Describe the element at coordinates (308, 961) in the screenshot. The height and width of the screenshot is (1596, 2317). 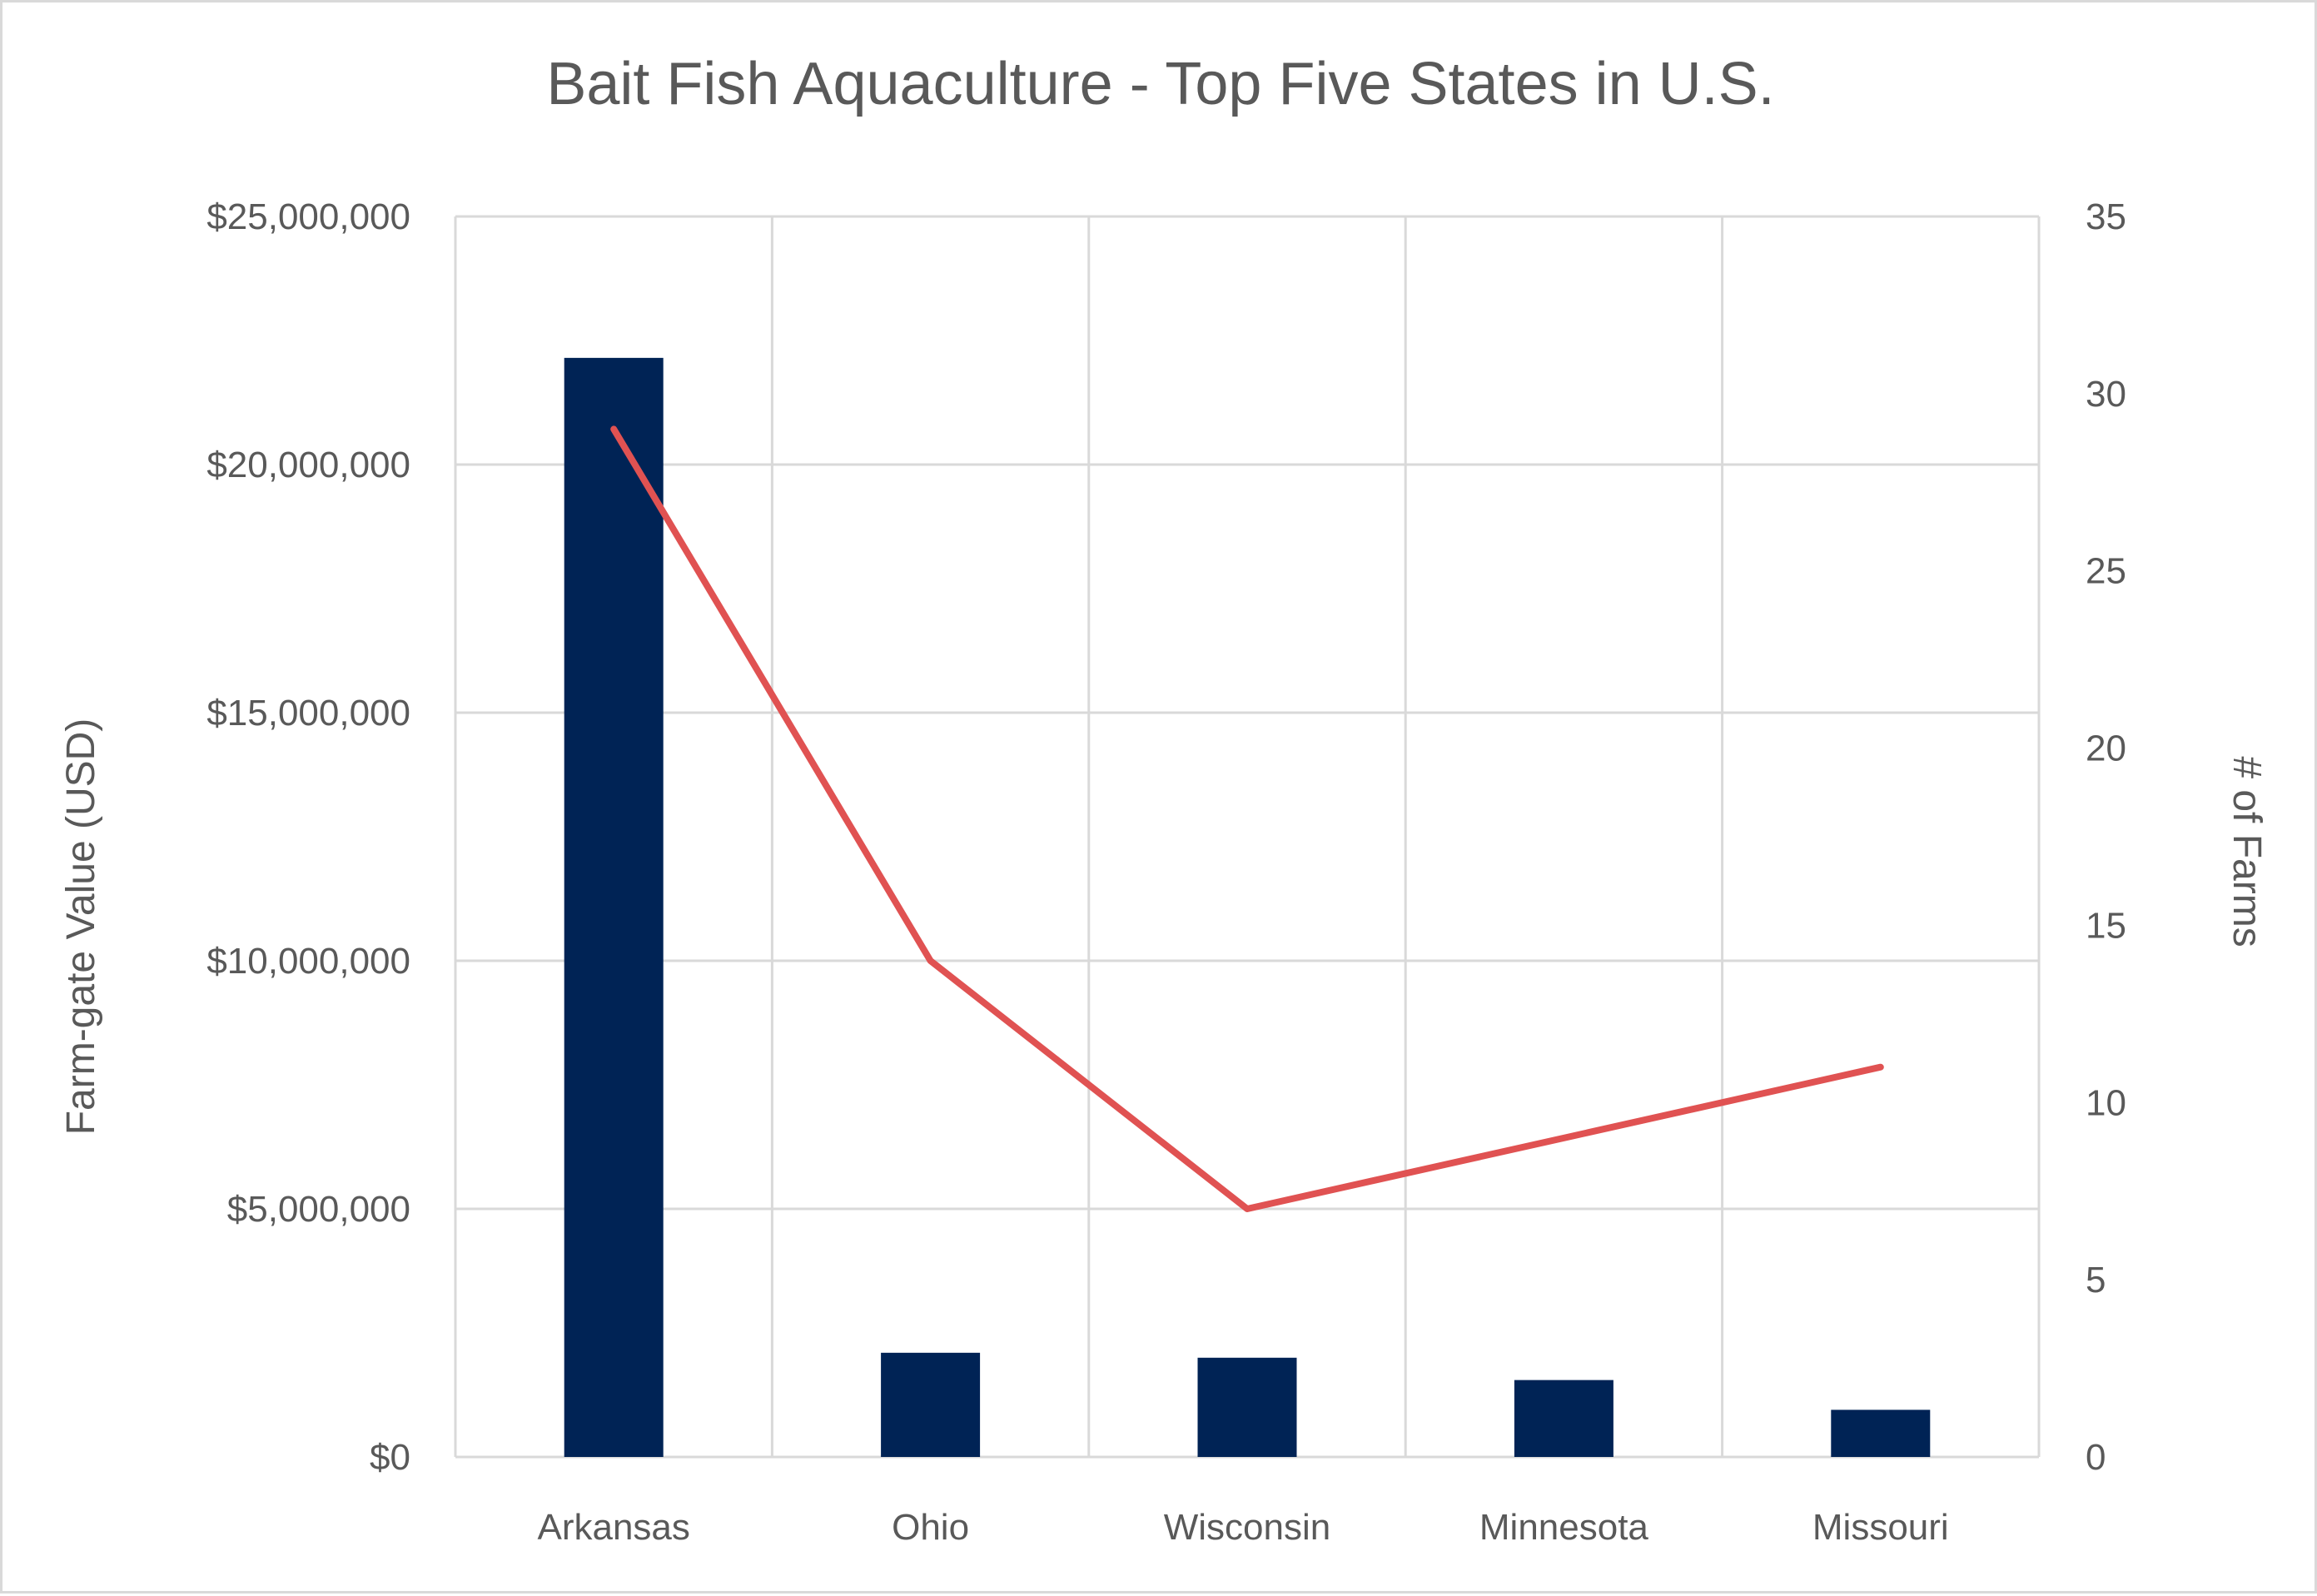
I see `left-tick-label: $10,000,000` at that location.